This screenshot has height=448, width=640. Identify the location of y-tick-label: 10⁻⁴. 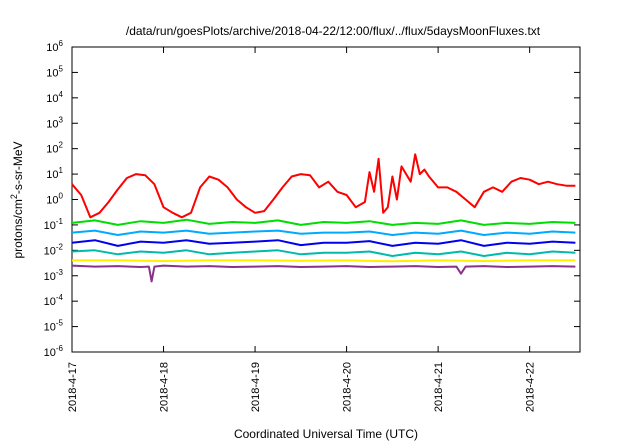
(54, 300).